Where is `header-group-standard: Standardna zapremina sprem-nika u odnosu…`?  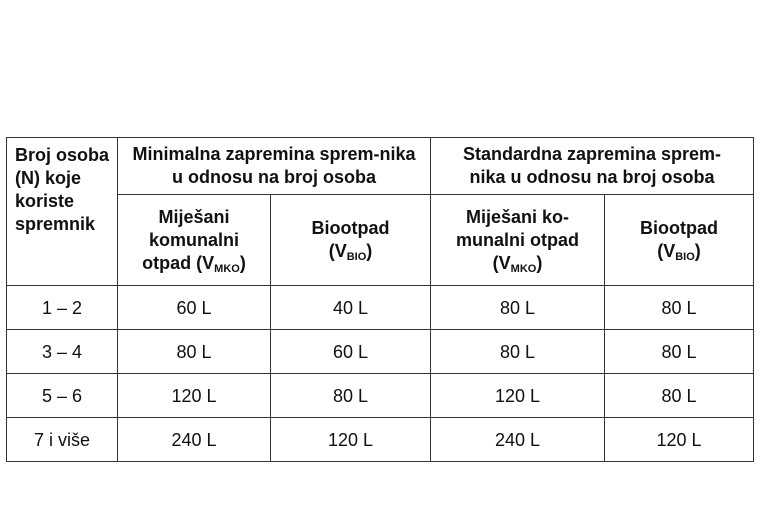
header-group-standard: Standardna zapremina sprem-nika u odnosu… is located at coordinates (592, 166).